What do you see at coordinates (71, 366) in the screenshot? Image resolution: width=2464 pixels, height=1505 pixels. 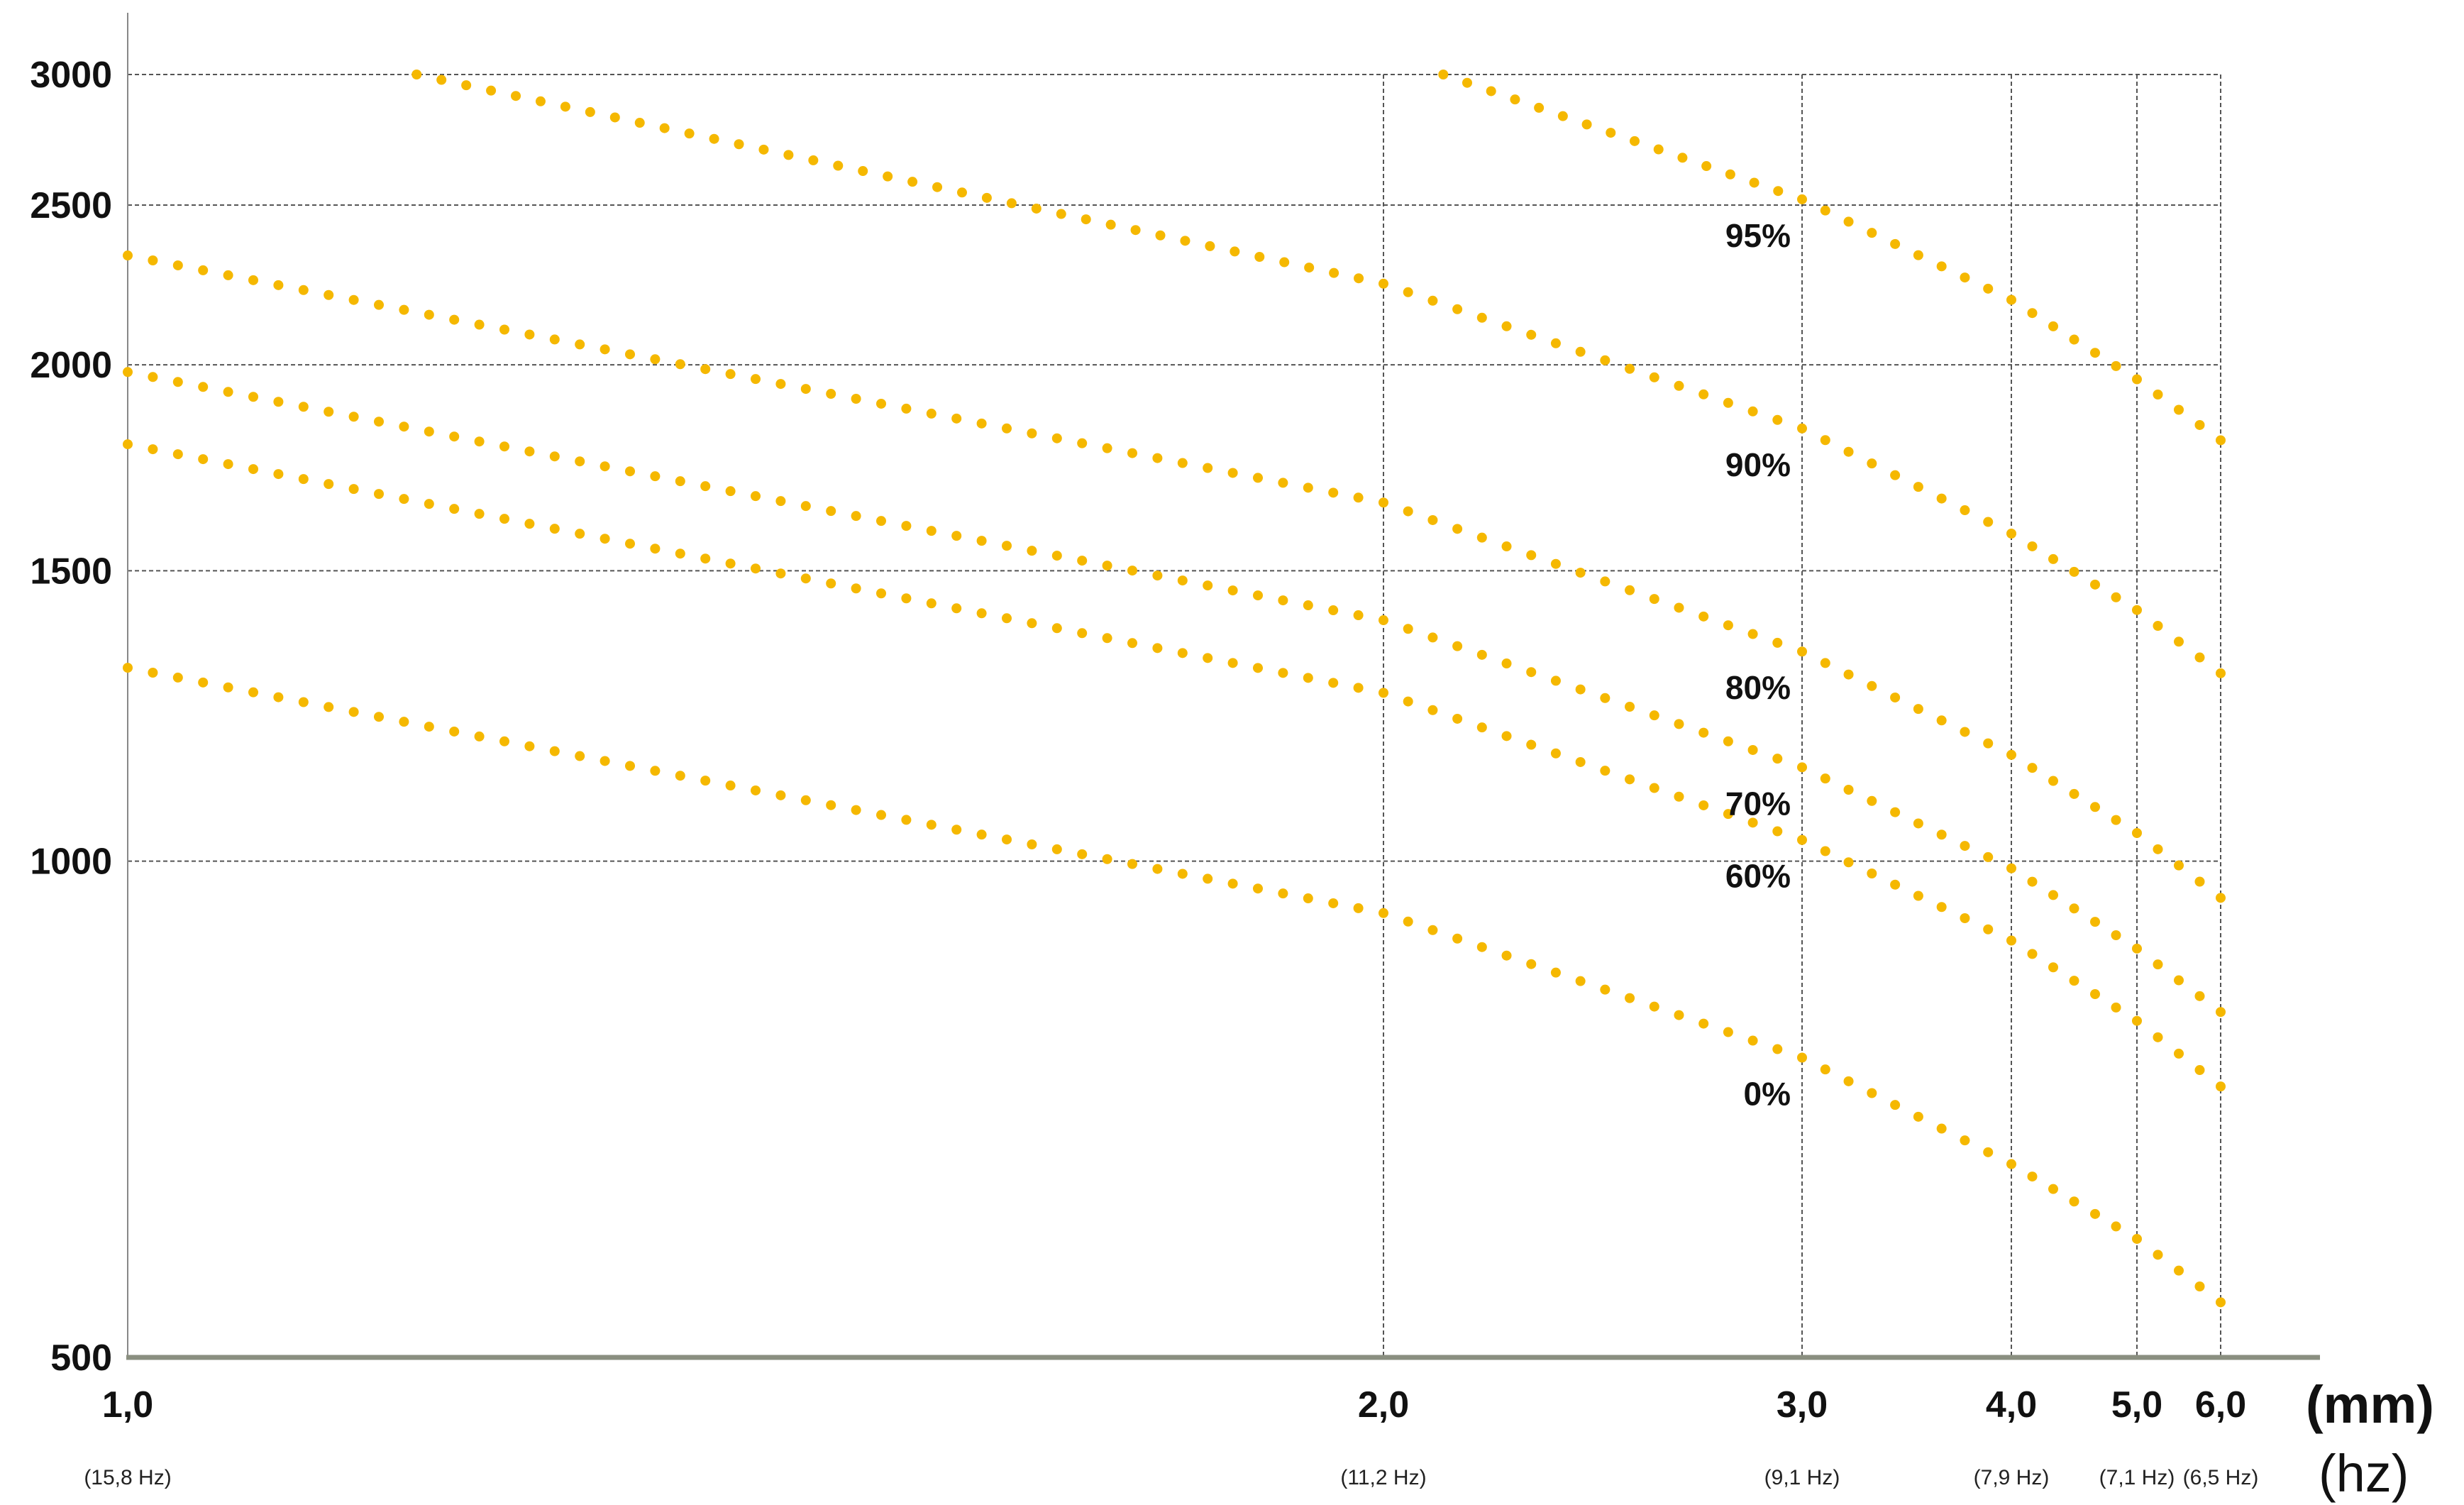 I see `y-tick-label: 2000` at bounding box center [71, 366].